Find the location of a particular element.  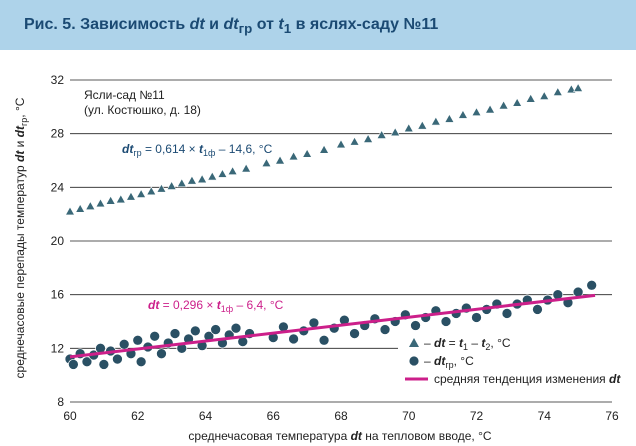

trend-line is located at coordinates (332, 326).